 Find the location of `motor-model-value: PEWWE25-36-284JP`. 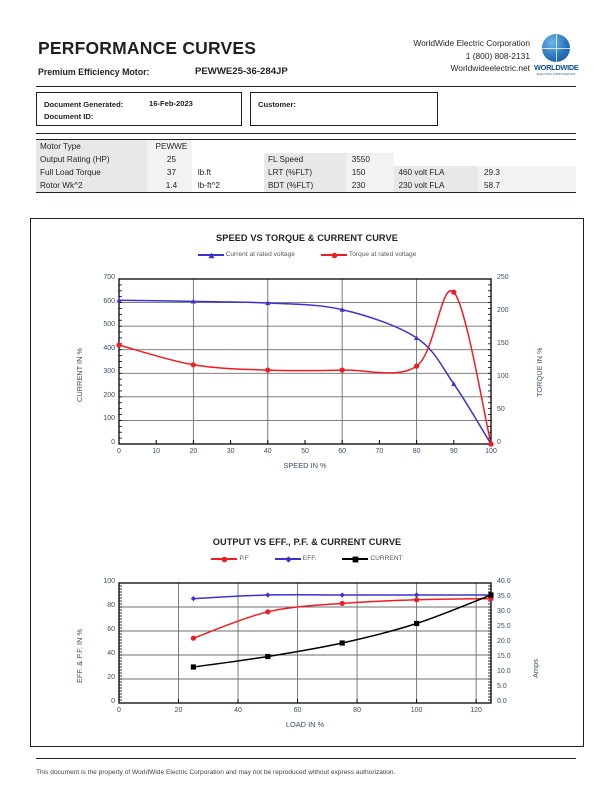

motor-model-value: PEWWE25-36-284JP is located at coordinates (241, 71).